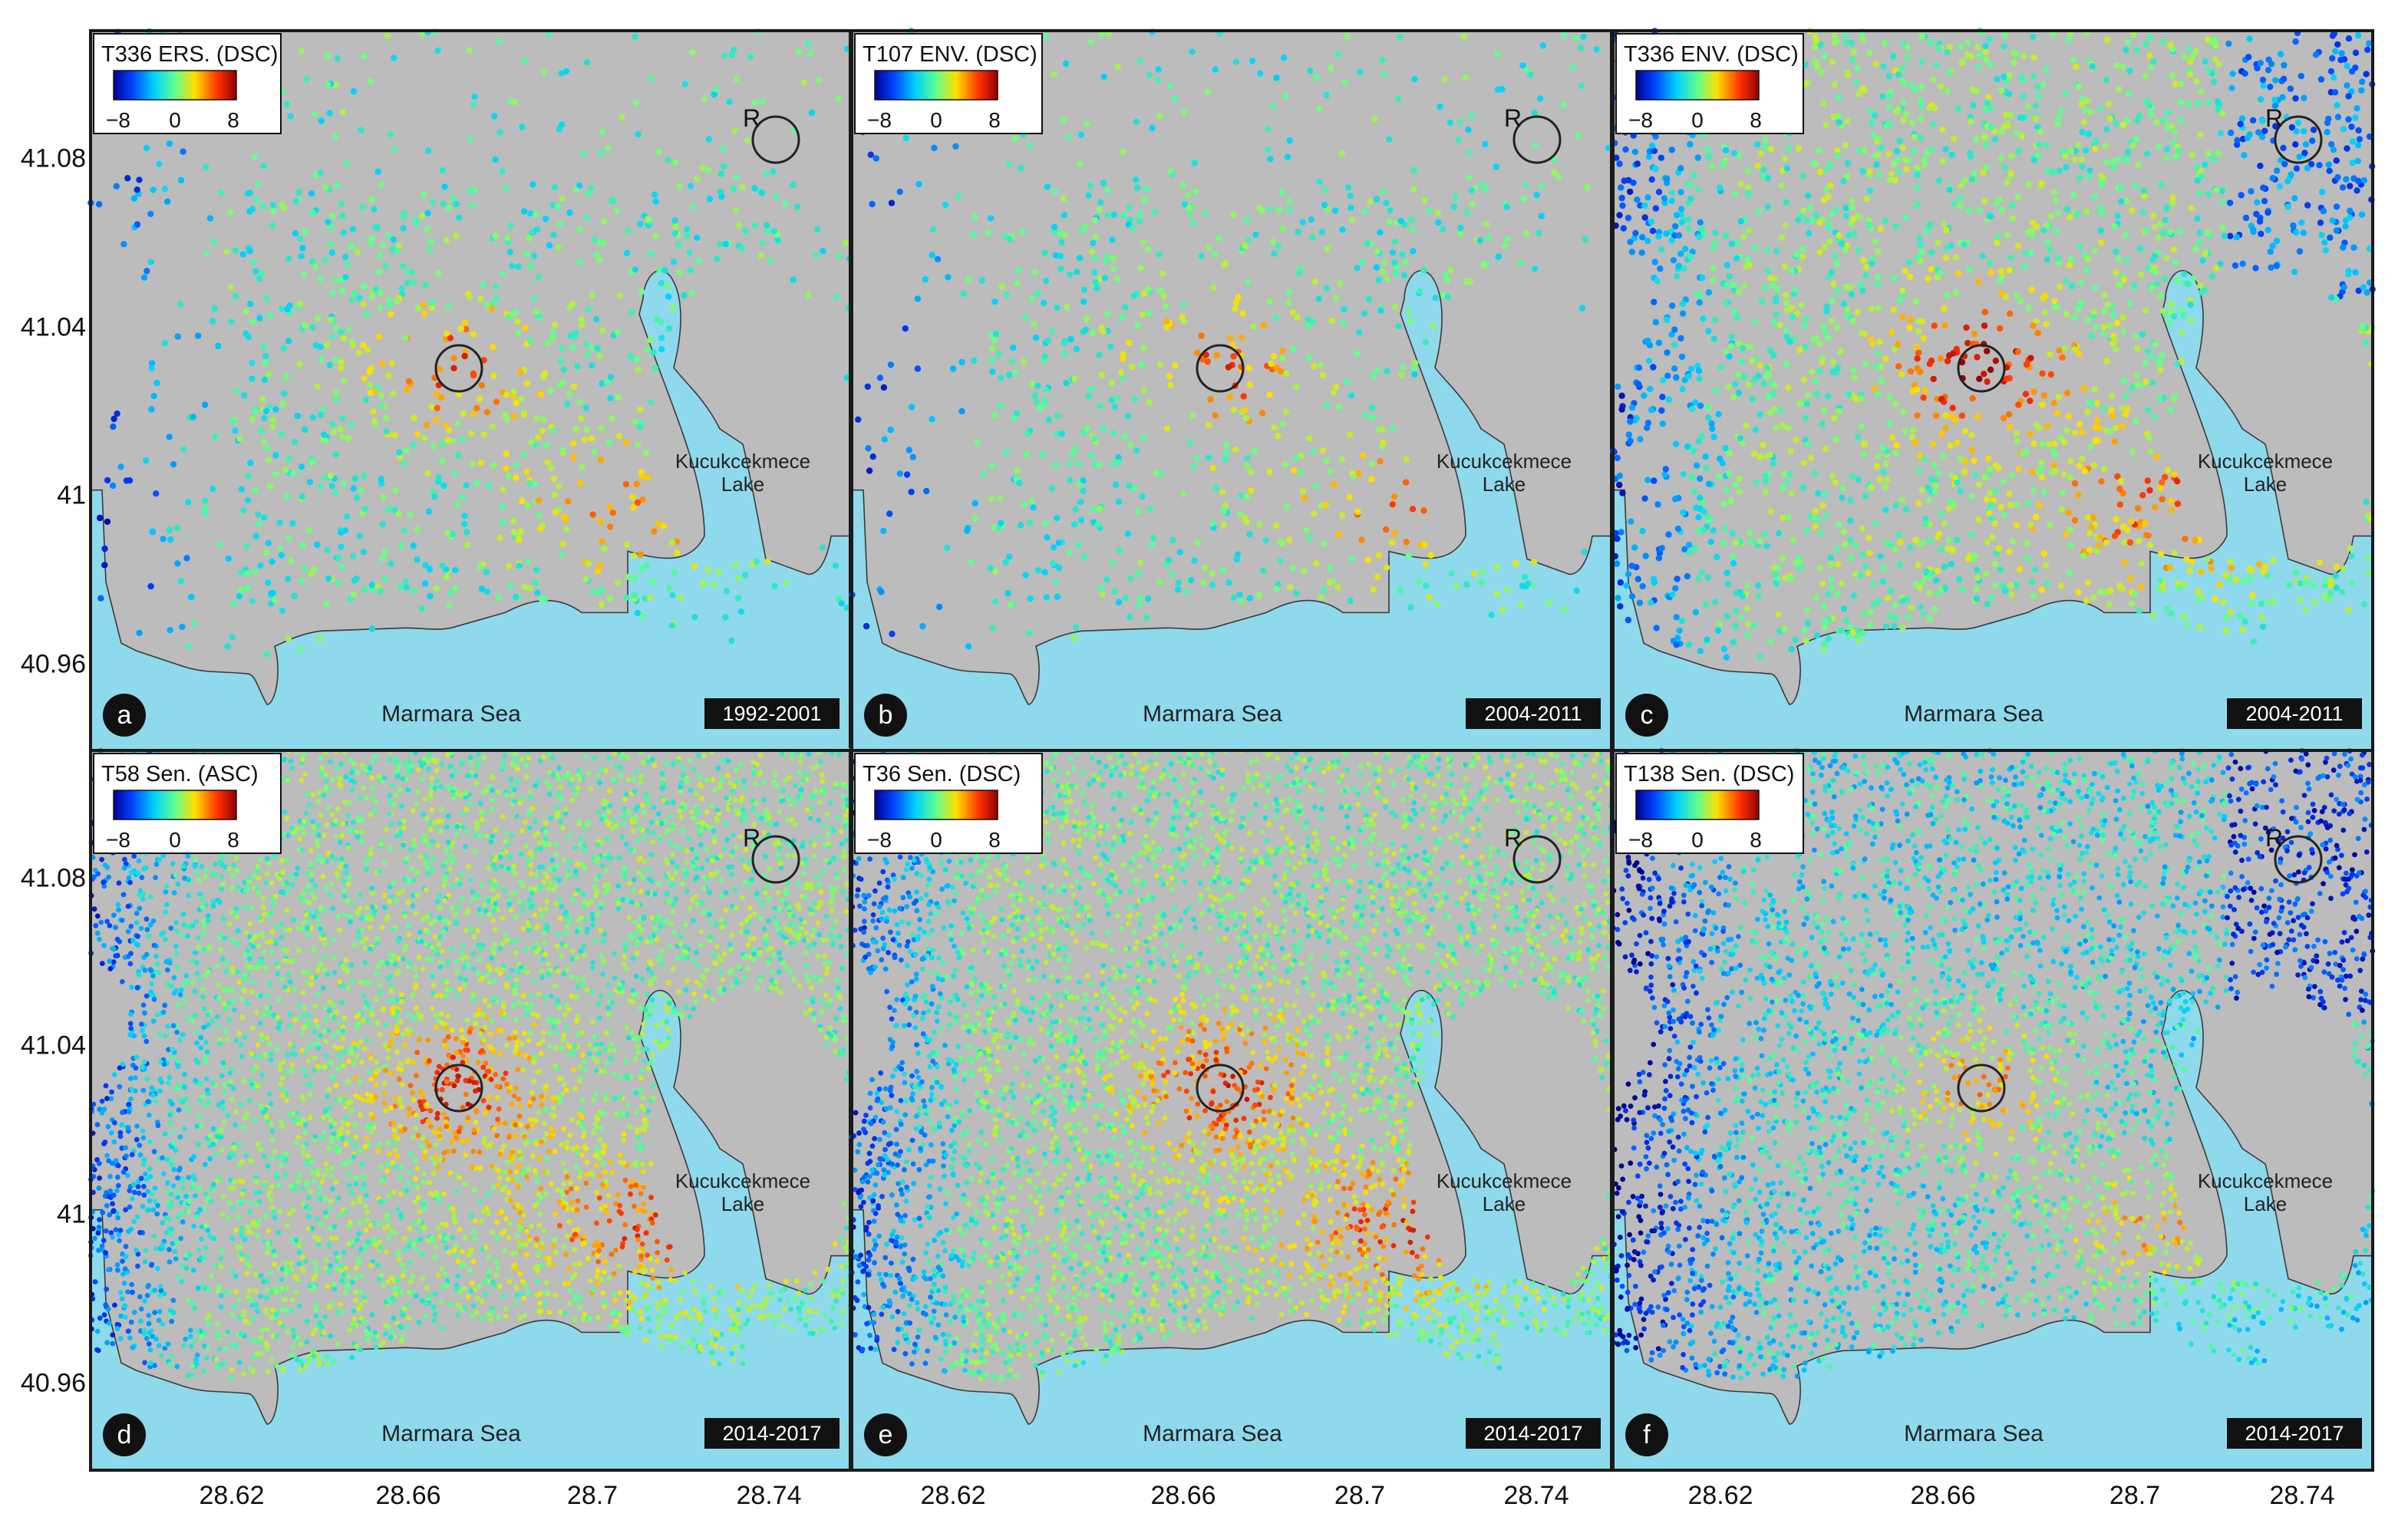  What do you see at coordinates (772, 713) in the screenshot?
I see `period-badge` at bounding box center [772, 713].